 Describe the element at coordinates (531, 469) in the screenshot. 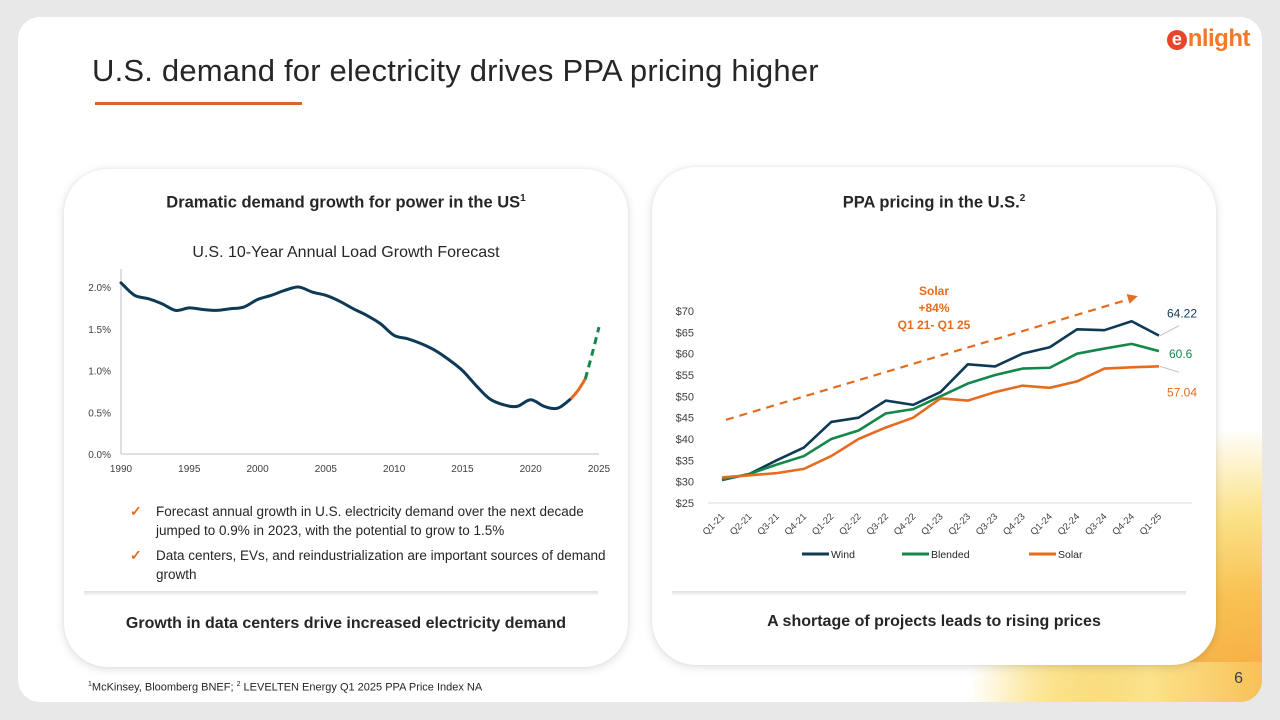

I see `x-tick-label: 2020` at that location.